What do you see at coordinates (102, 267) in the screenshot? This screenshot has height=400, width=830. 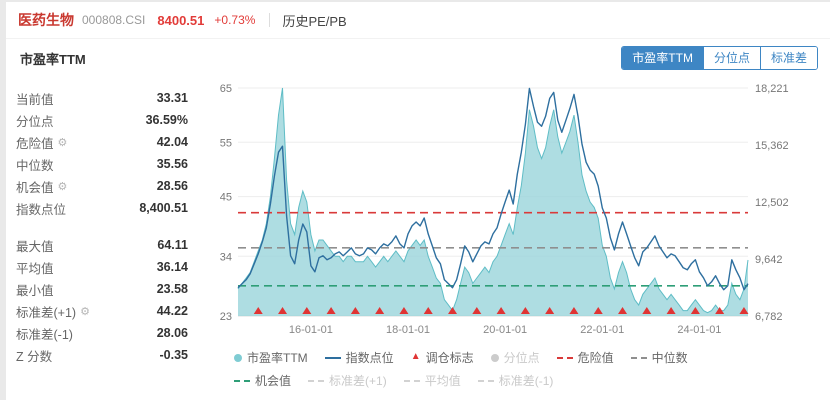 I see `stat-row: 平均值 36.14` at bounding box center [102, 267].